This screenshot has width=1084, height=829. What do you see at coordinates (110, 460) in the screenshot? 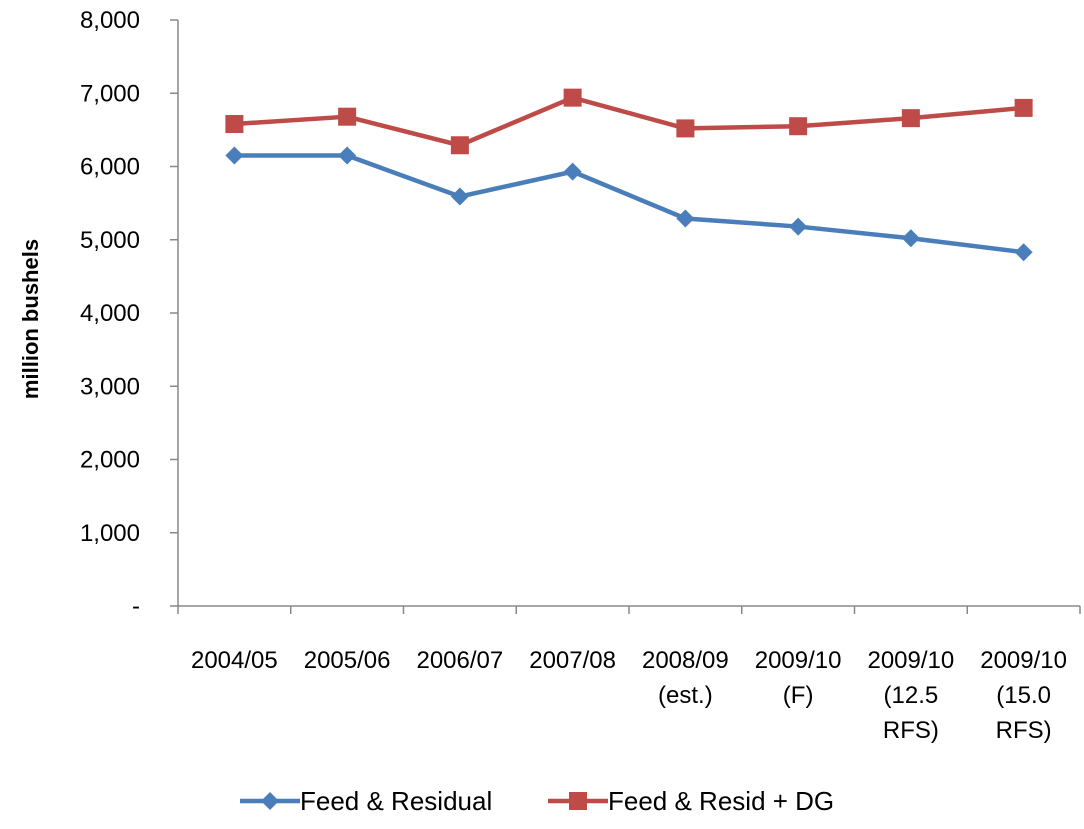
I see `y-tick-label: 2,000` at bounding box center [110, 460].